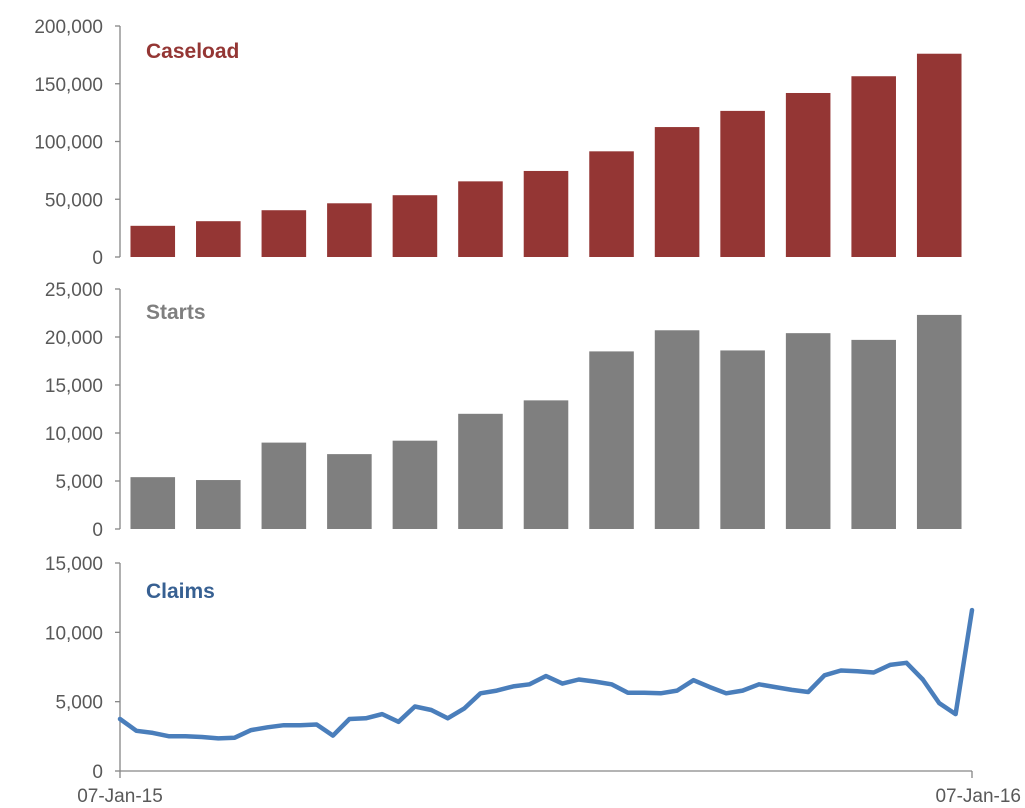 Image resolution: width=1025 pixels, height=808 pixels. I want to click on starts-y-tick-label: 10,000, so click(74, 434).